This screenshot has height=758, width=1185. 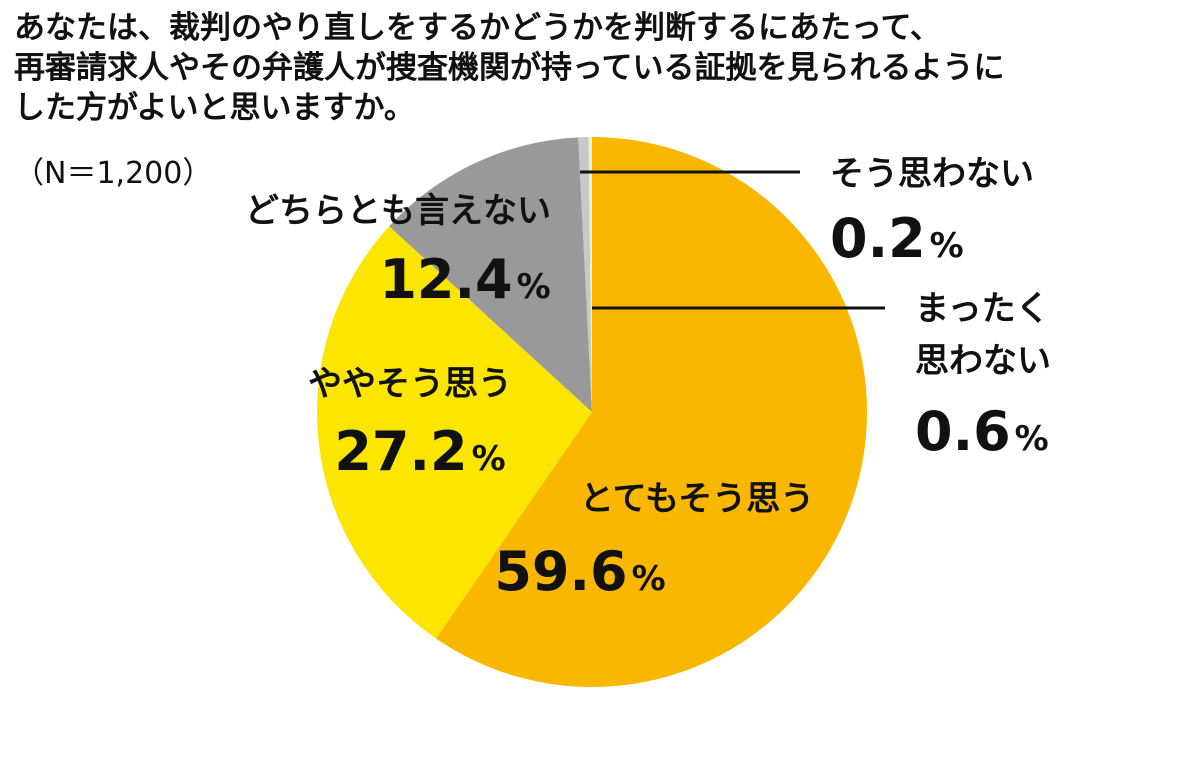 I want to click on slice-value-somewhat-agree: 27.2%, so click(x=419, y=451).